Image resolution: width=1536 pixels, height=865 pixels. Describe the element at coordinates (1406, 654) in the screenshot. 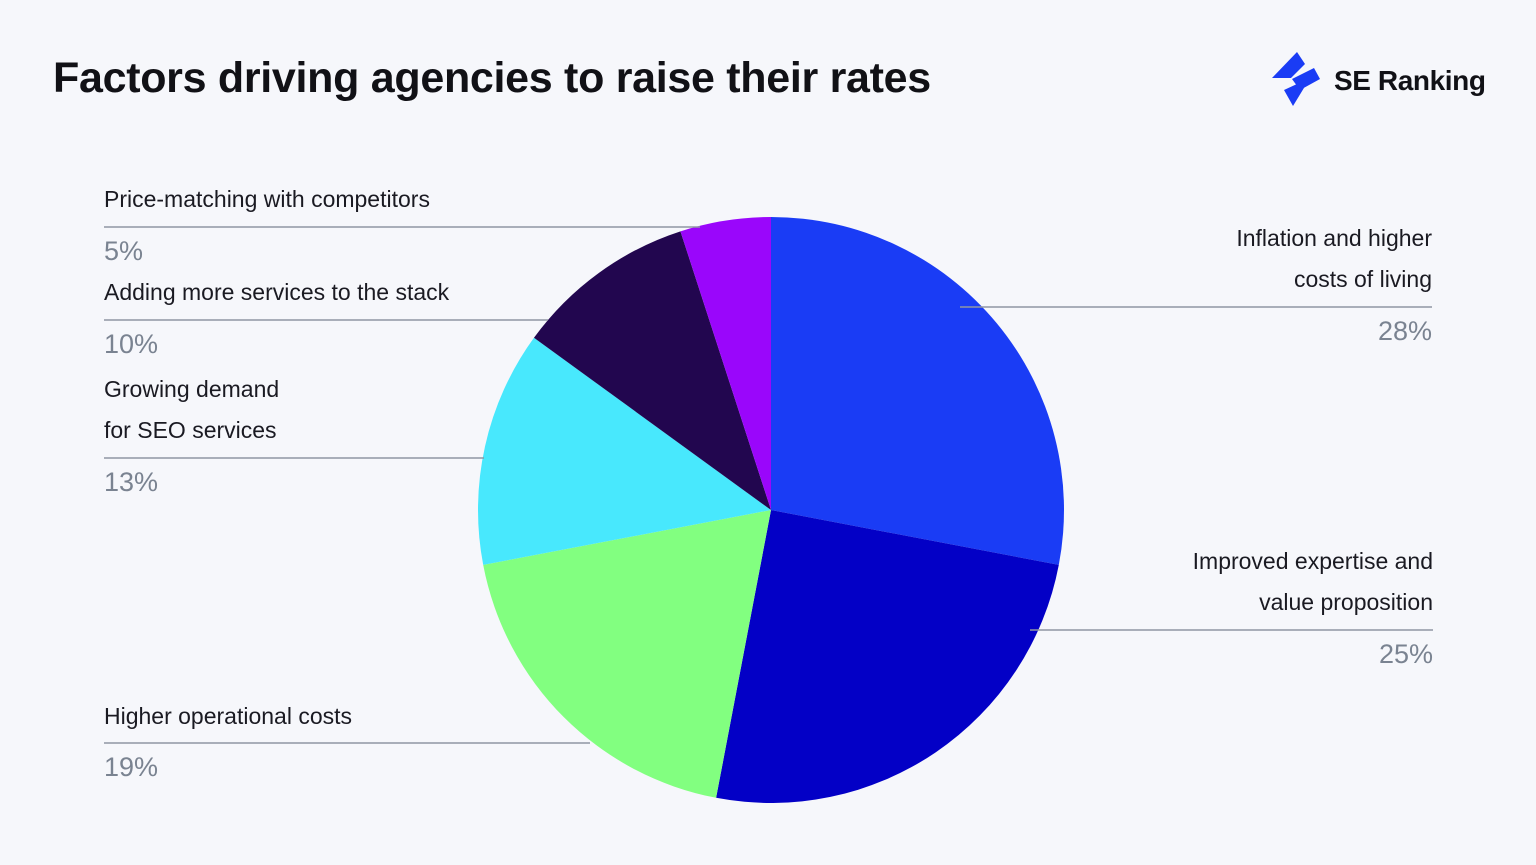

I see `slice-value-improved-expertise-and-value-proposition: 25%` at that location.